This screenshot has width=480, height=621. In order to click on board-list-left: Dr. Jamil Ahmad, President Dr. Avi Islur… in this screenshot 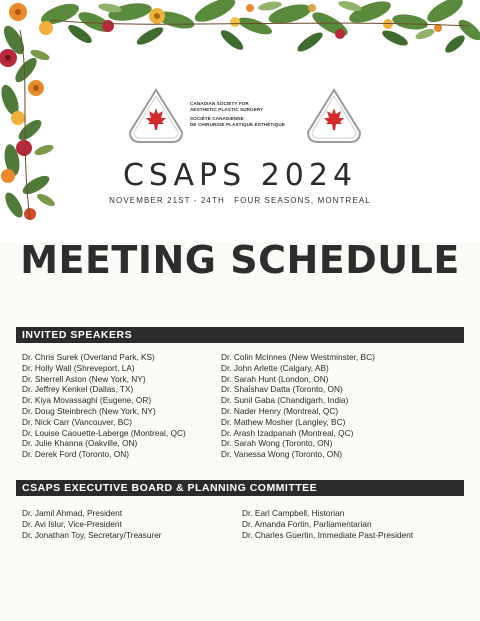, I will do `click(92, 524)`.